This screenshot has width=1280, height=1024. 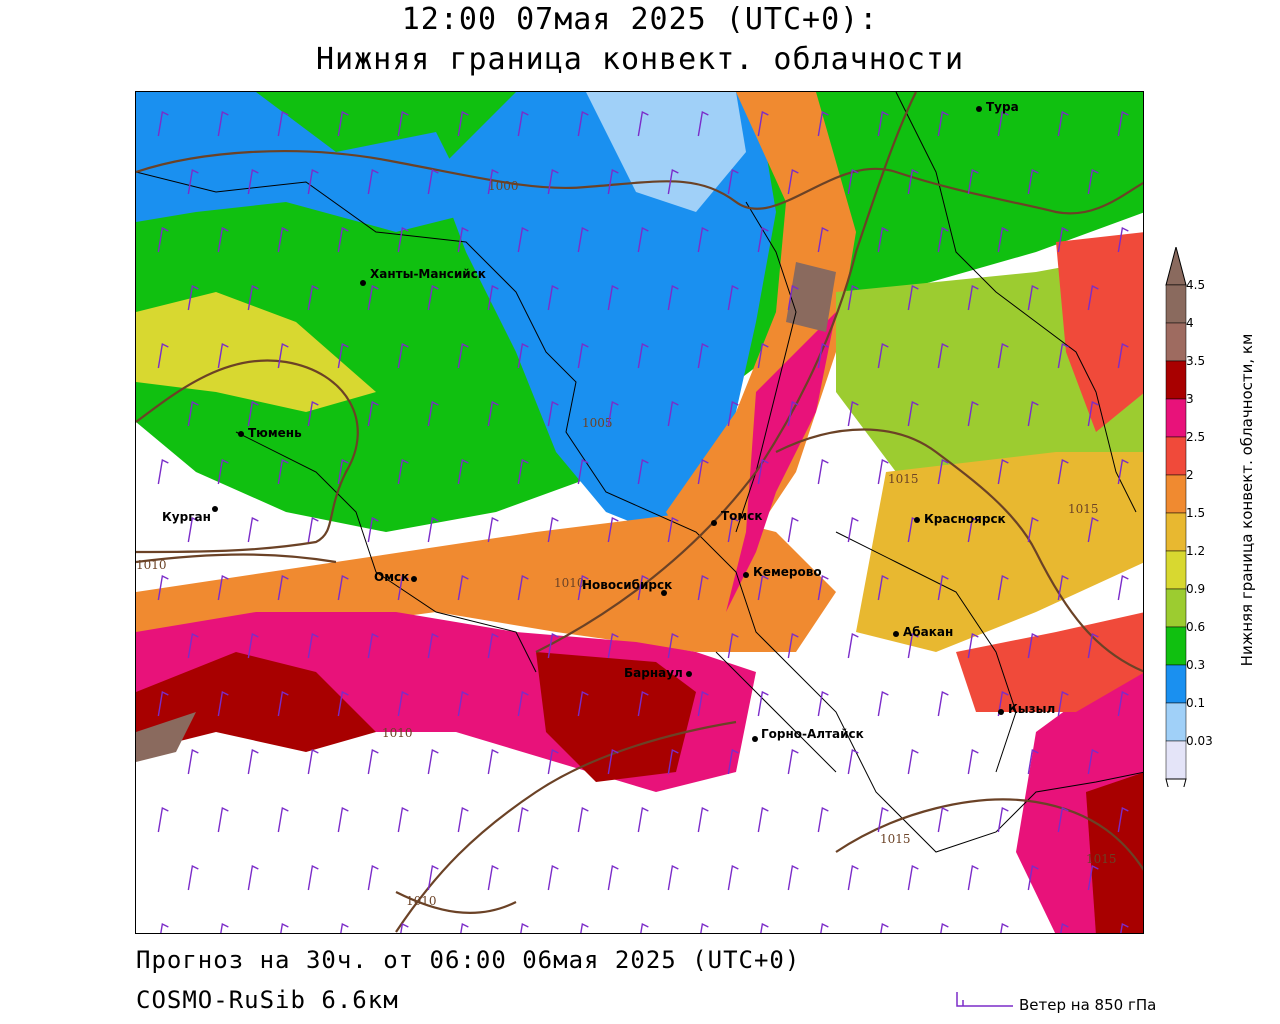 What do you see at coordinates (812, 734) in the screenshot?
I see `city-label-gorno-altaysk: Горно-Алтайск` at bounding box center [812, 734].